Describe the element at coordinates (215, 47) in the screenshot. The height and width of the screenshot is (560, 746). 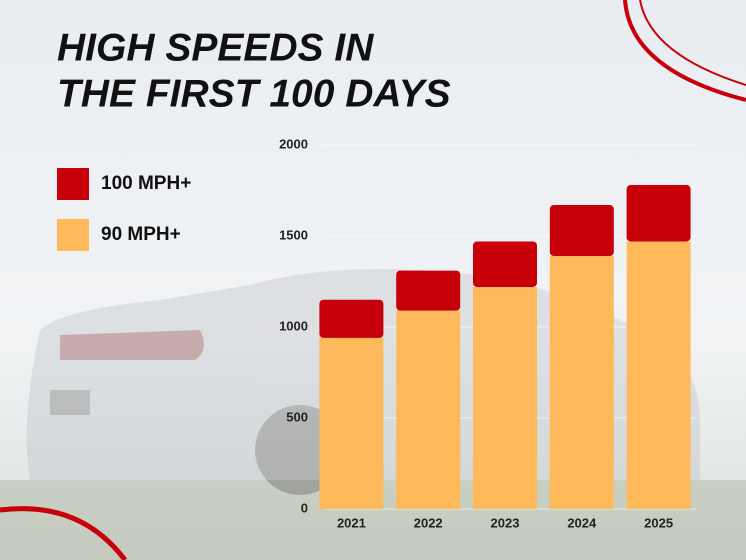
I see `chart-title: HIGH SPEEDS IN` at that location.